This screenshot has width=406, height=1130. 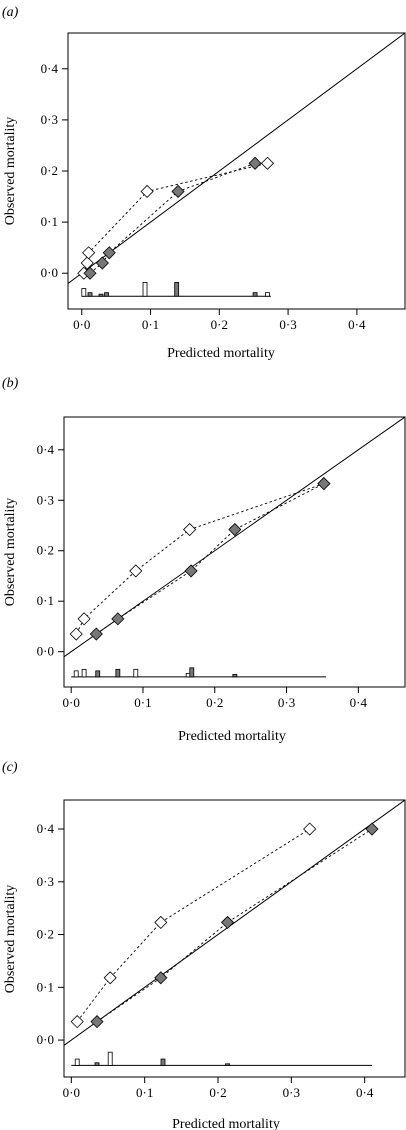 What do you see at coordinates (10, 12) in the screenshot?
I see `panel-label: (a)` at bounding box center [10, 12].